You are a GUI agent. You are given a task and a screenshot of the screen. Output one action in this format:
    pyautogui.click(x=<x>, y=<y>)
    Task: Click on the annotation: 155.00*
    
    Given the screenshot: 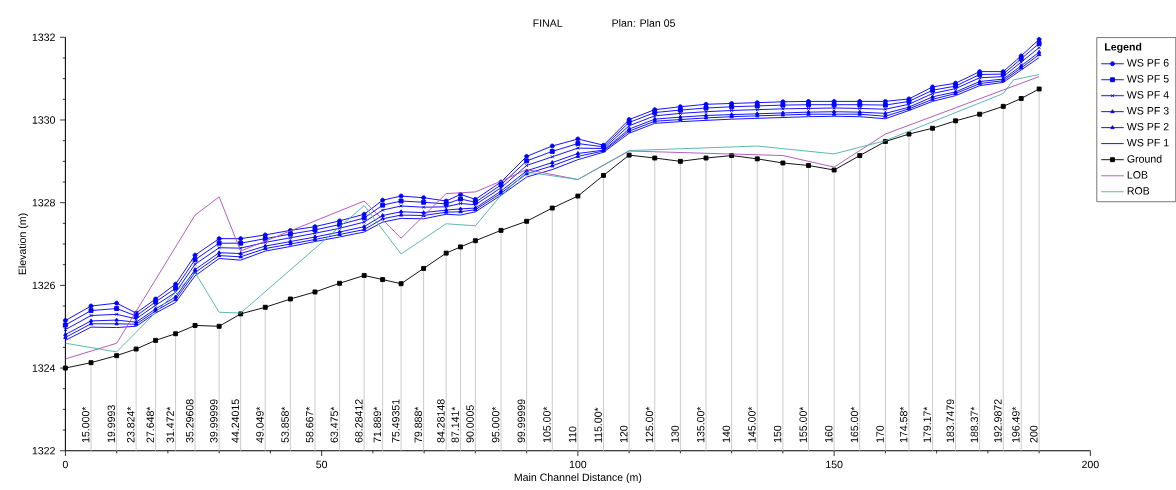 What is the action you would take?
    pyautogui.click(x=803, y=424)
    